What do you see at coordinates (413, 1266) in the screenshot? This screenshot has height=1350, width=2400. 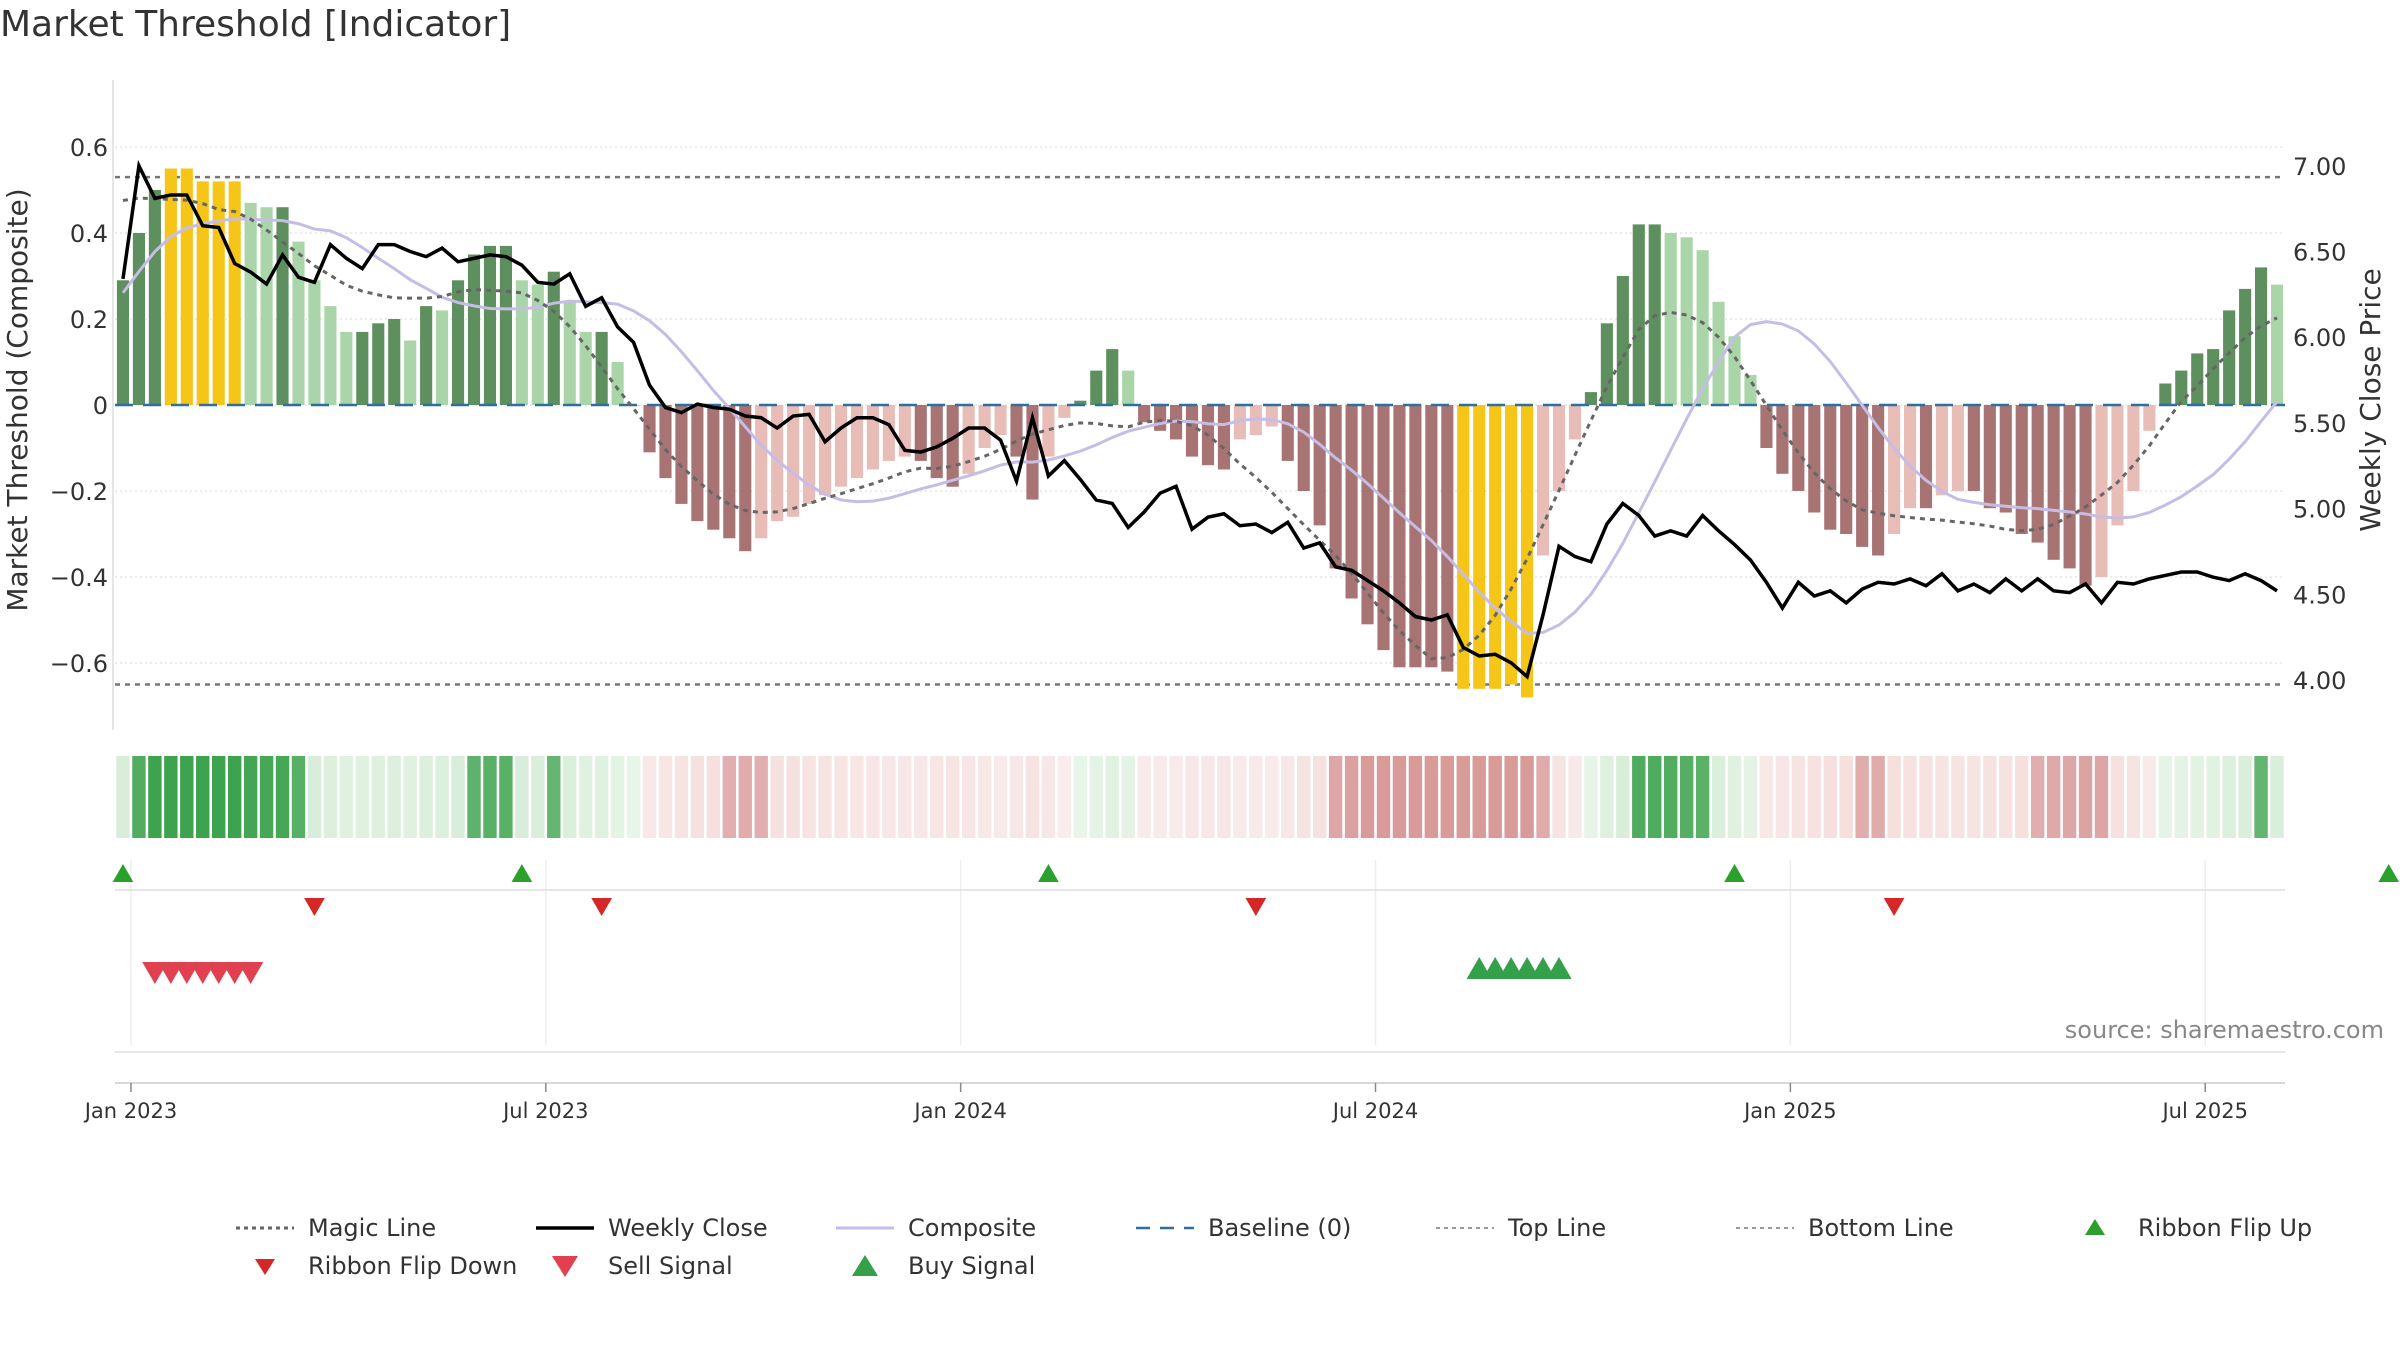 I see `legend-label: Ribbon Flip Down` at bounding box center [413, 1266].